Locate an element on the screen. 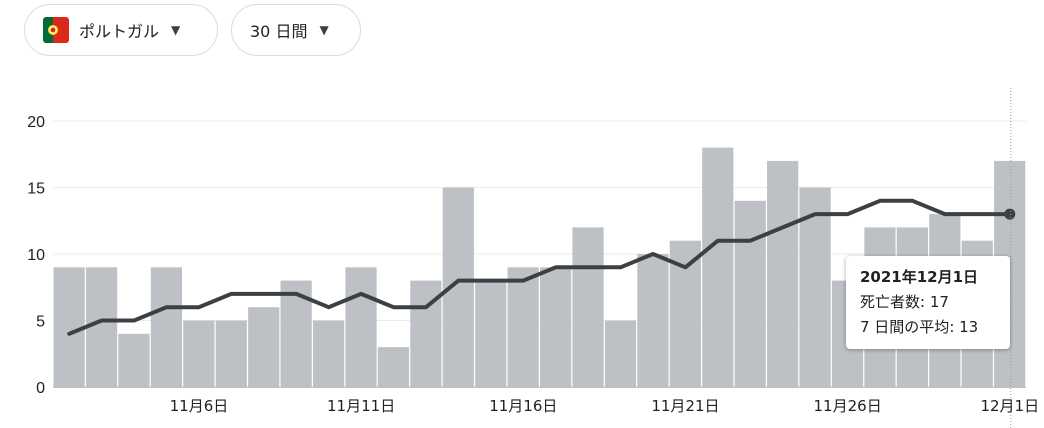 The width and height of the screenshot is (1044, 428). tooltip-deaths: 死亡者数: 17 is located at coordinates (904, 302).